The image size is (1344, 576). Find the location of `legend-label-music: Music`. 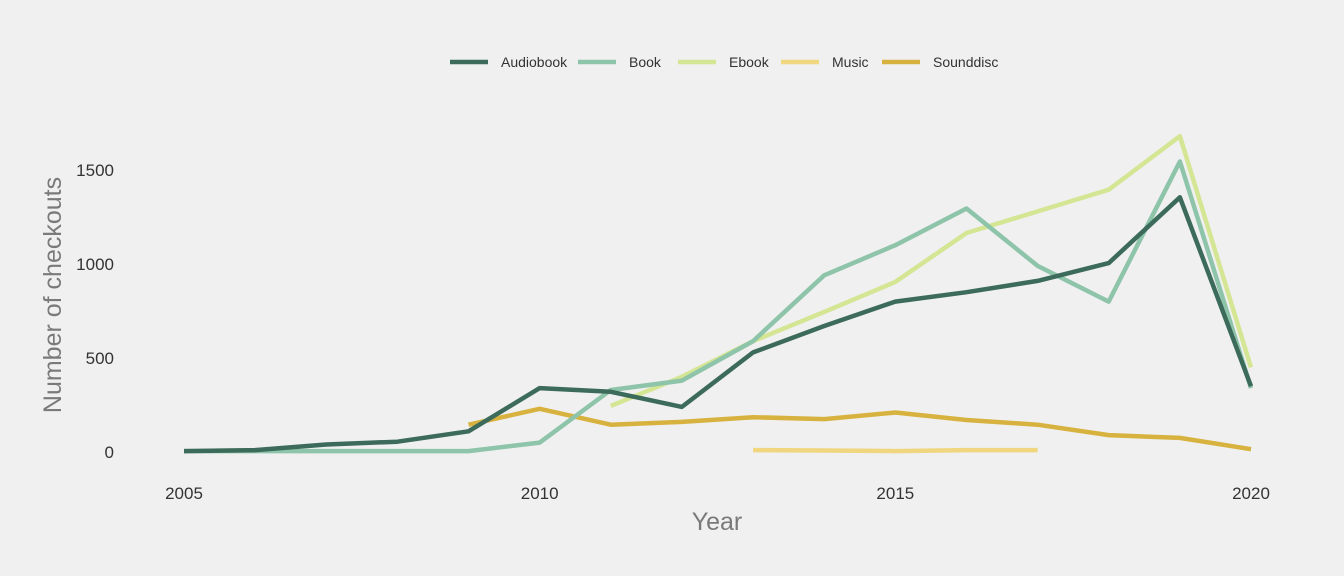

legend-label-music: Music is located at coordinates (850, 62).